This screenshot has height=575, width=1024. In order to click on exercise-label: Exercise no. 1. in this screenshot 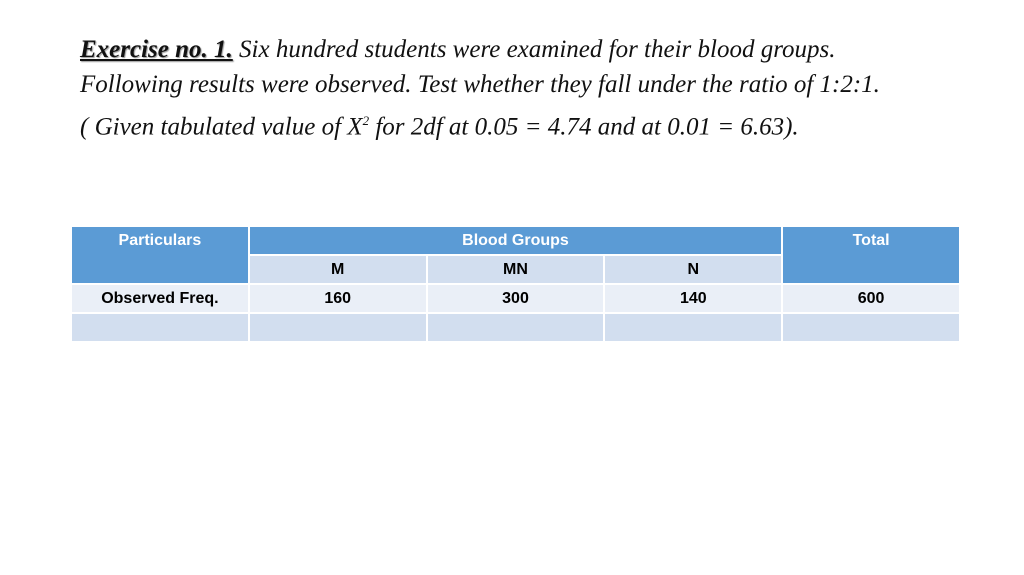, I will do `click(156, 49)`.